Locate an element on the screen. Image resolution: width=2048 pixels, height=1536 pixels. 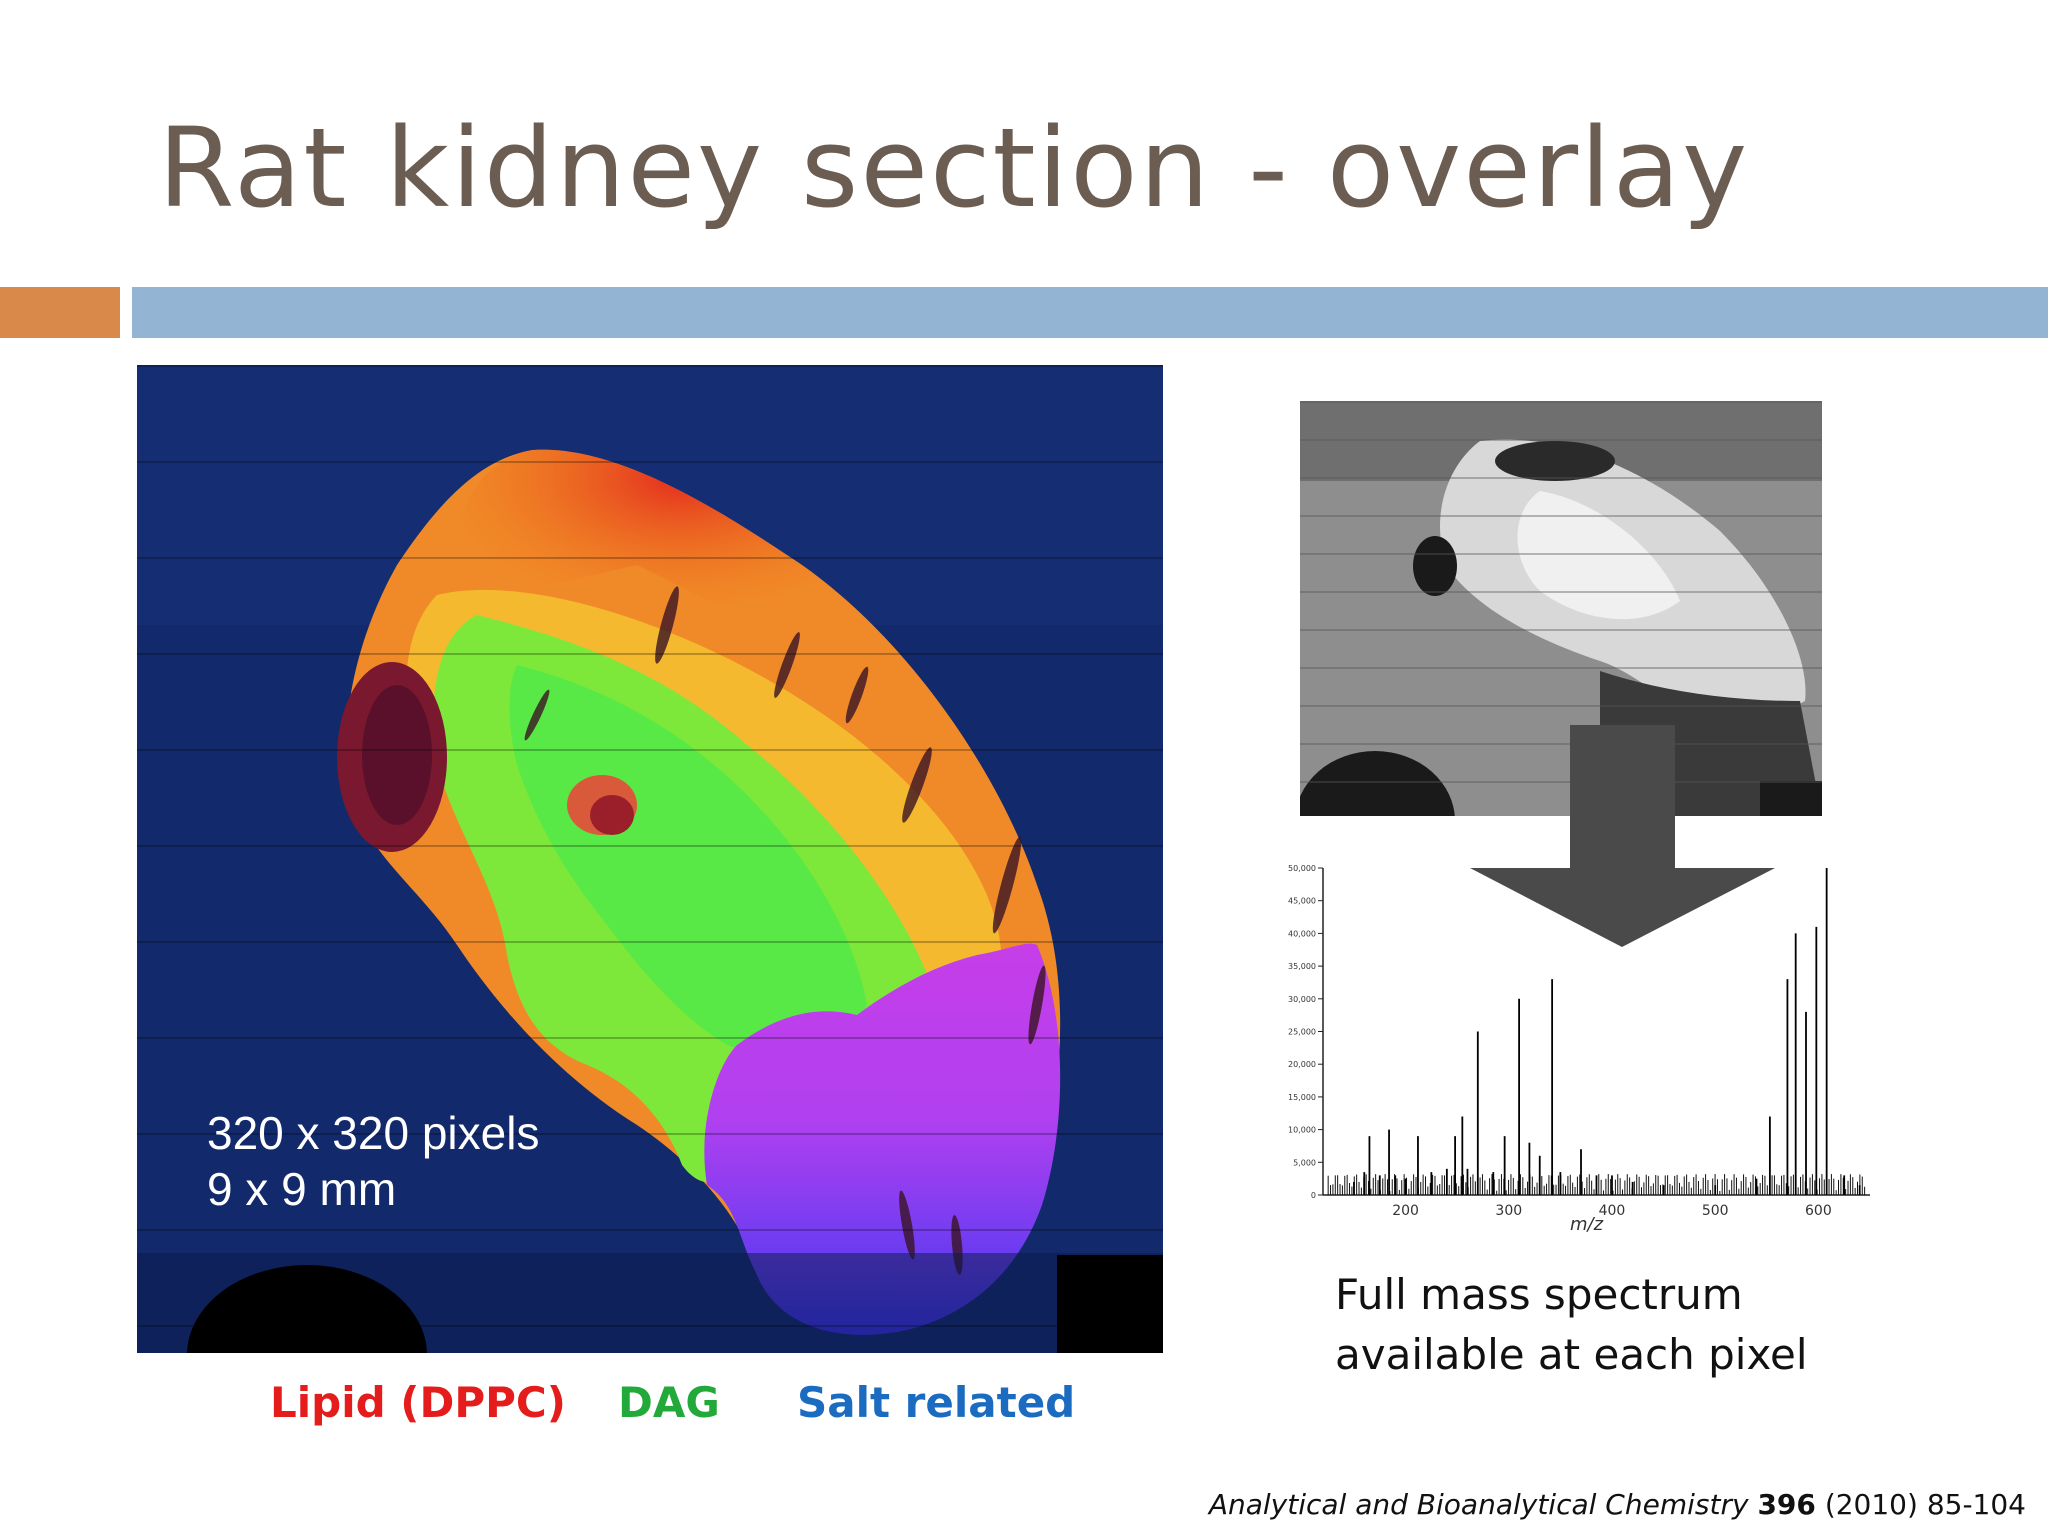
legend-lipid: Lipid (DPPC) is located at coordinates (418, 1402).